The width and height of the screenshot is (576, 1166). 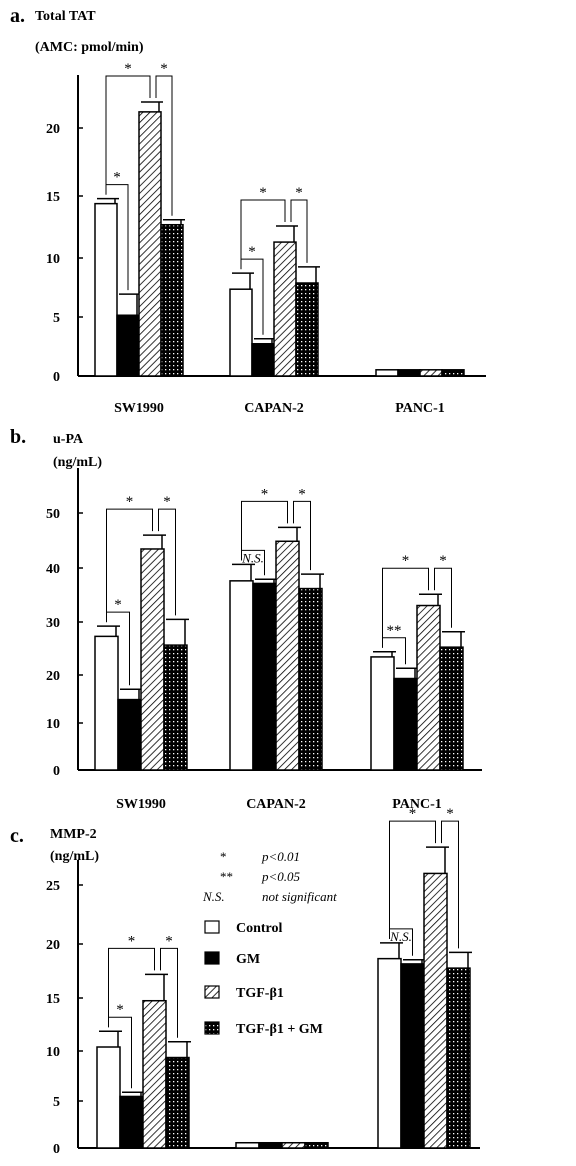 What do you see at coordinates (18, 437) in the screenshot?
I see `panel-letter: b.` at bounding box center [18, 437].